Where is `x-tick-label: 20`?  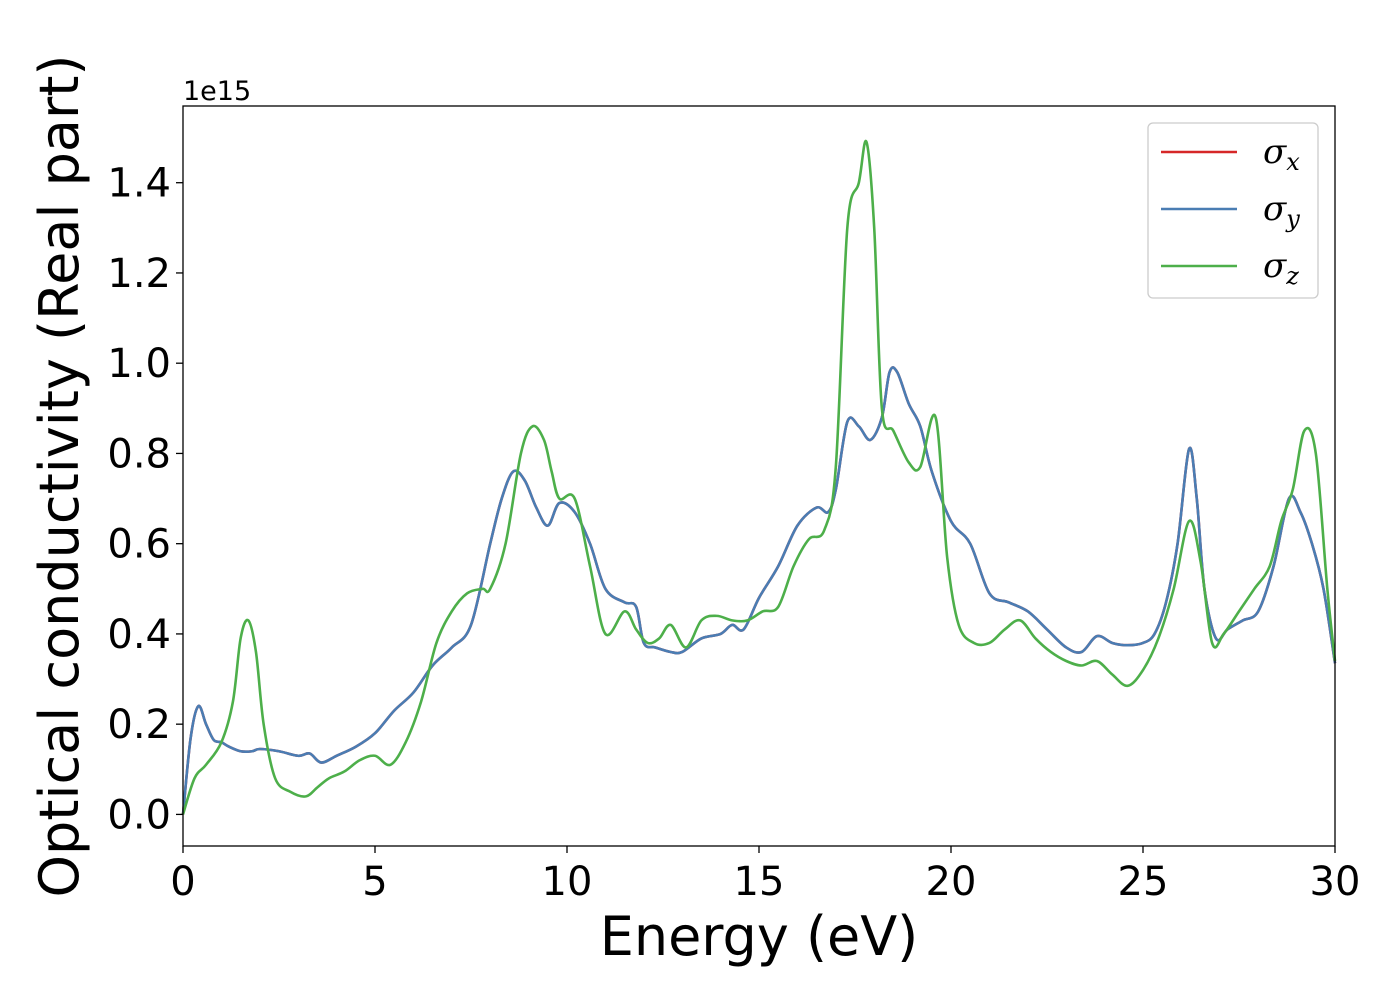
x-tick-label: 20 is located at coordinates (951, 882).